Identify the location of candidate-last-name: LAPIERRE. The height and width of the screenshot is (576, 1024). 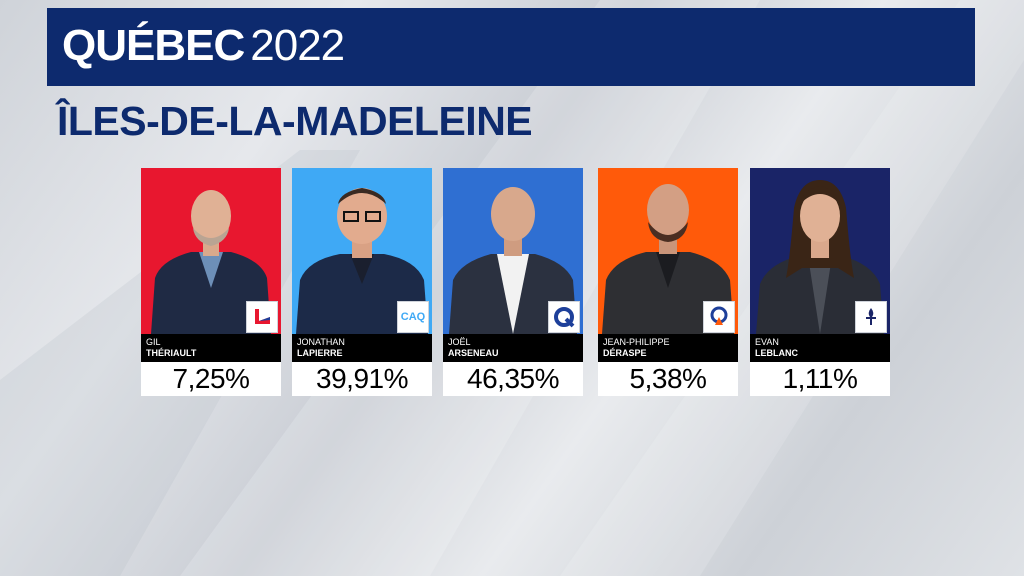
(320, 353).